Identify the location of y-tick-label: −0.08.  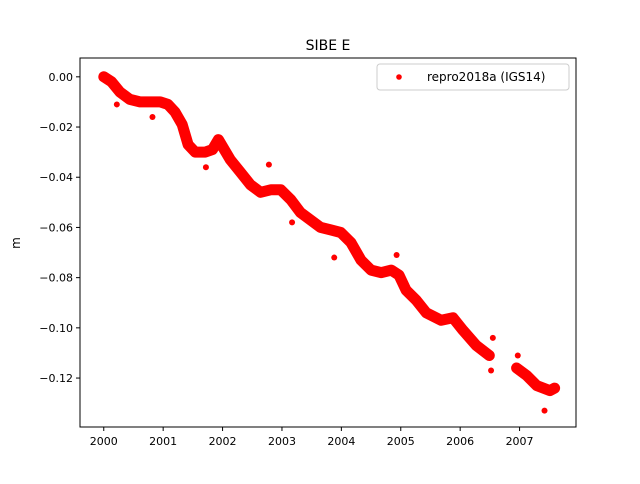
(56, 278).